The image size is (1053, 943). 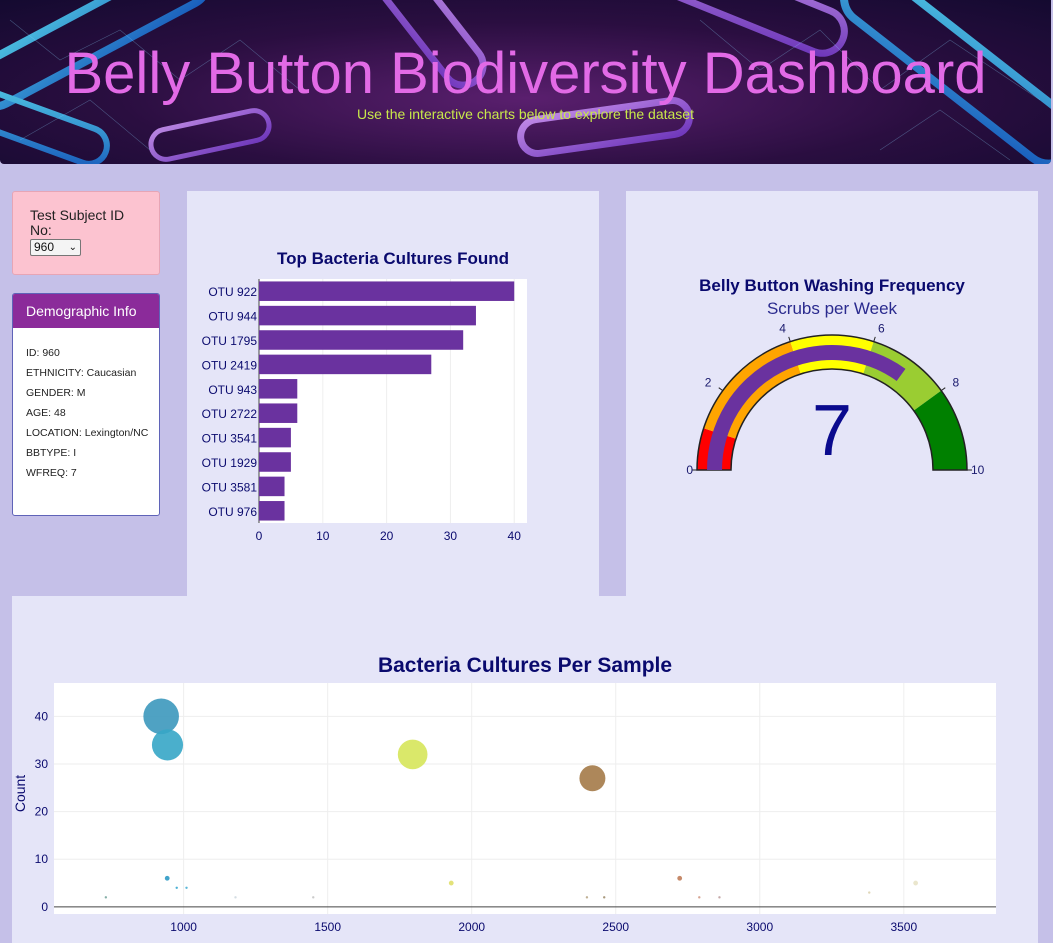 I want to click on bubble-xtick-label: 2500, so click(x=615, y=927).